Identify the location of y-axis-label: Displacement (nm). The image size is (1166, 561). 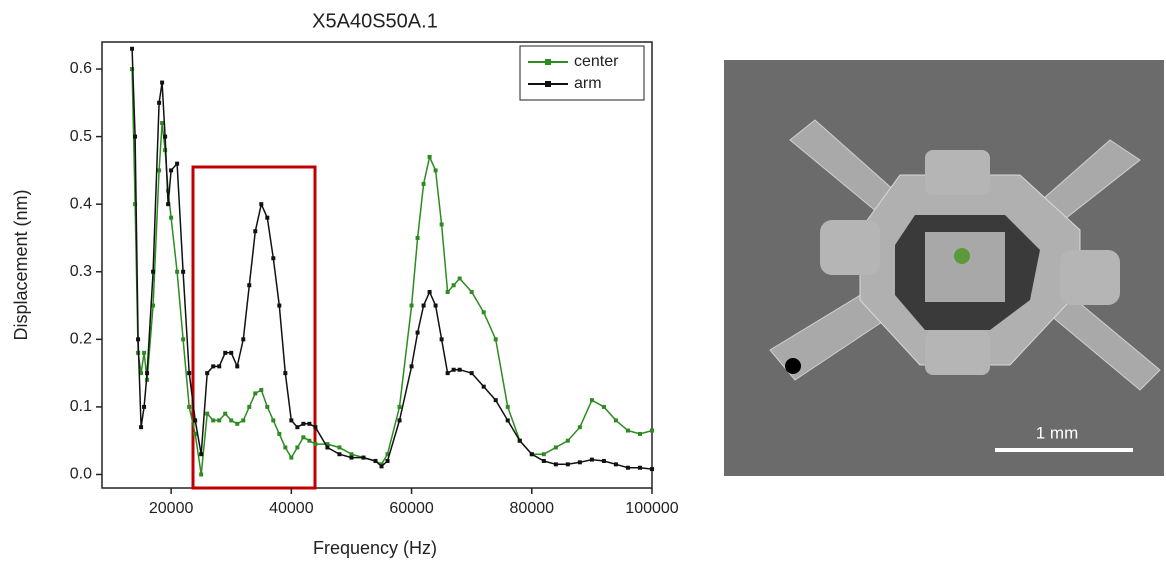
(21, 264).